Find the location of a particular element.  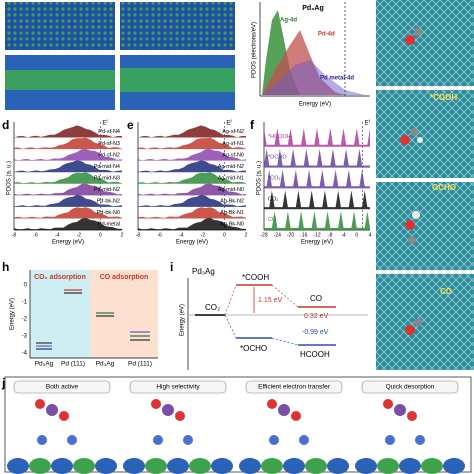

x-tick-label: -16 is located at coordinates (303, 235).